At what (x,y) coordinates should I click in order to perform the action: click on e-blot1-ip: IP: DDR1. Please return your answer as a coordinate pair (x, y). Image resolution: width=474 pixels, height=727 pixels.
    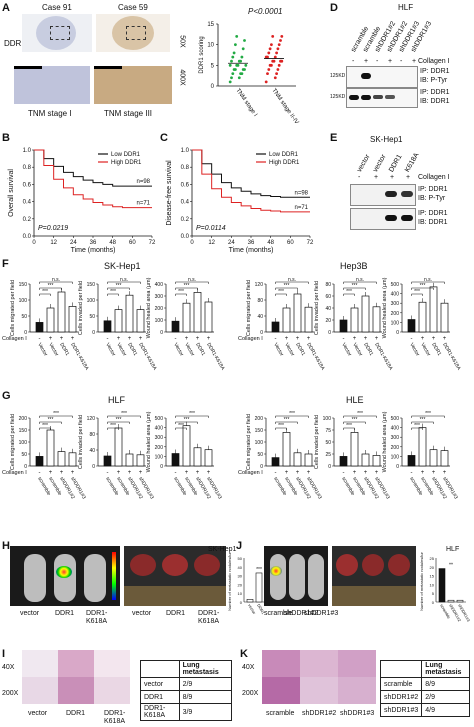
    Looking at the image, I should click on (433, 189).